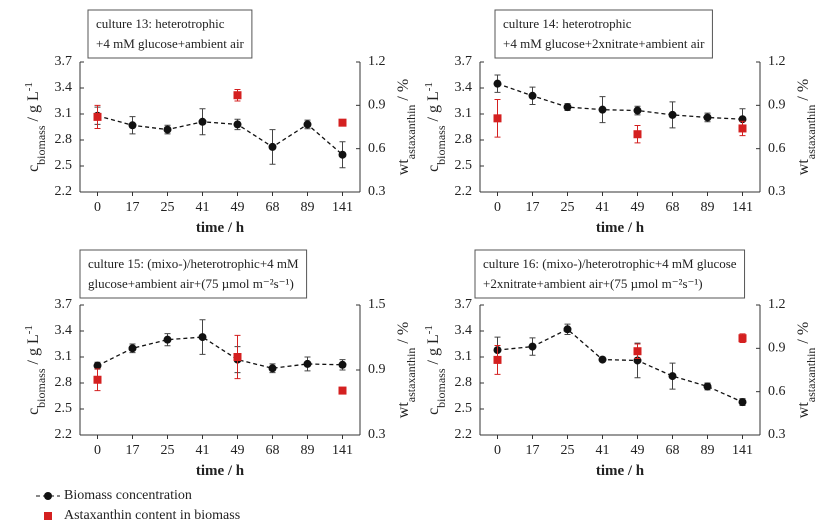 The height and width of the screenshot is (527, 829). I want to click on x-tick-label: 41, so click(603, 450).